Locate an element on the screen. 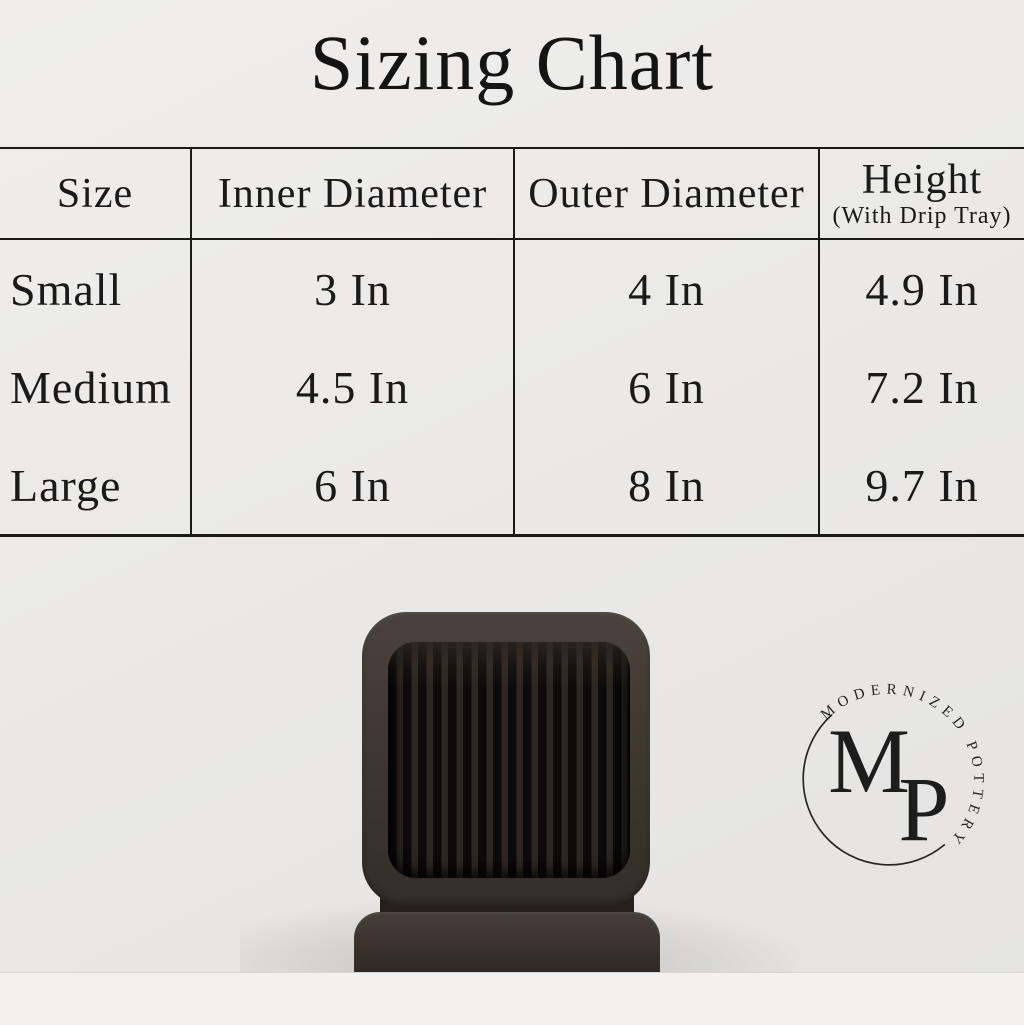 This screenshot has height=1025, width=1024. header-cell-size: Size is located at coordinates (96, 194).